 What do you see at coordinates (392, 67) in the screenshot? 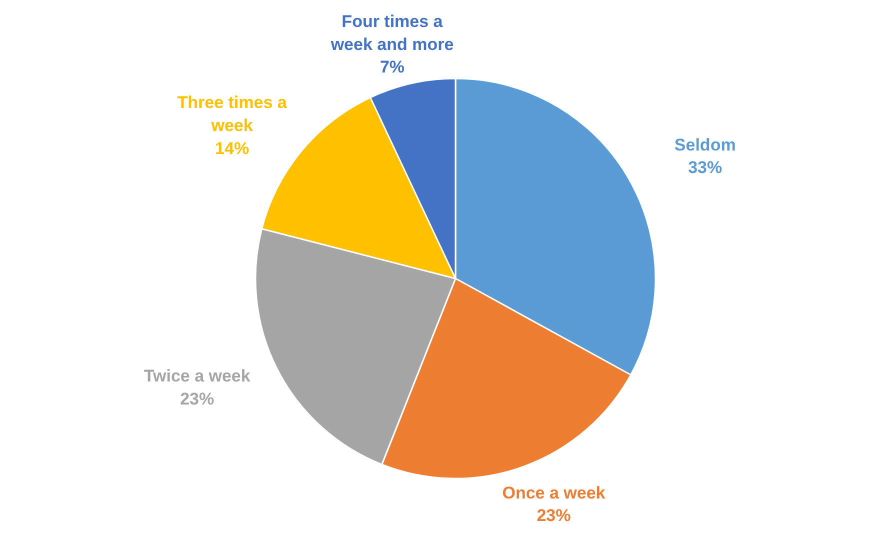
I see `data-label: 7%` at bounding box center [392, 67].